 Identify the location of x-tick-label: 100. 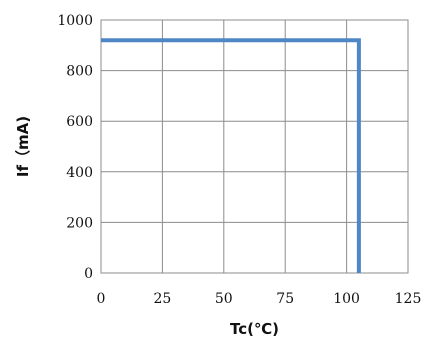
(346, 299).